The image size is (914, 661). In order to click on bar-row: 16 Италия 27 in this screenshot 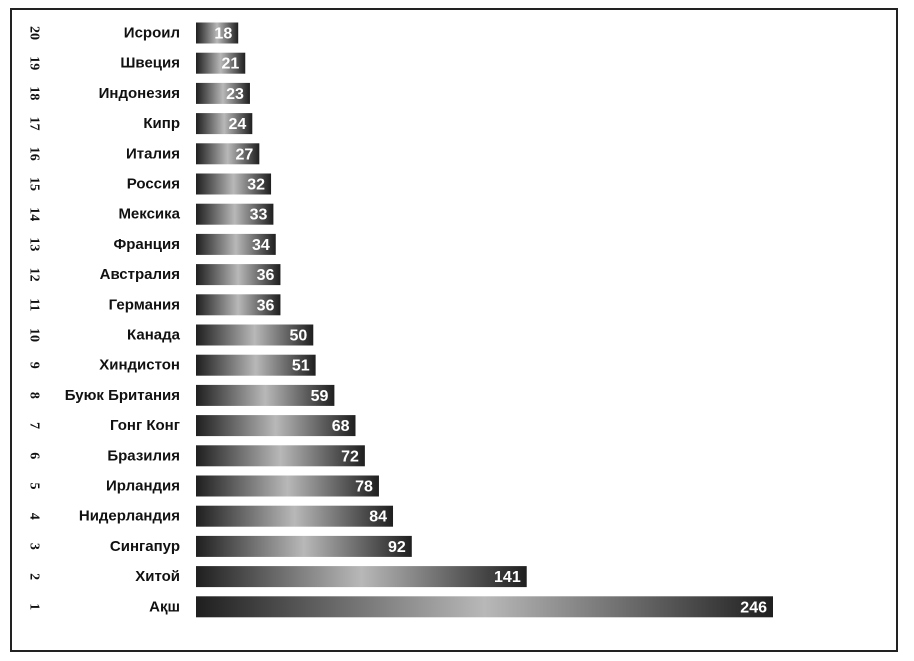, I will do `click(143, 154)`.